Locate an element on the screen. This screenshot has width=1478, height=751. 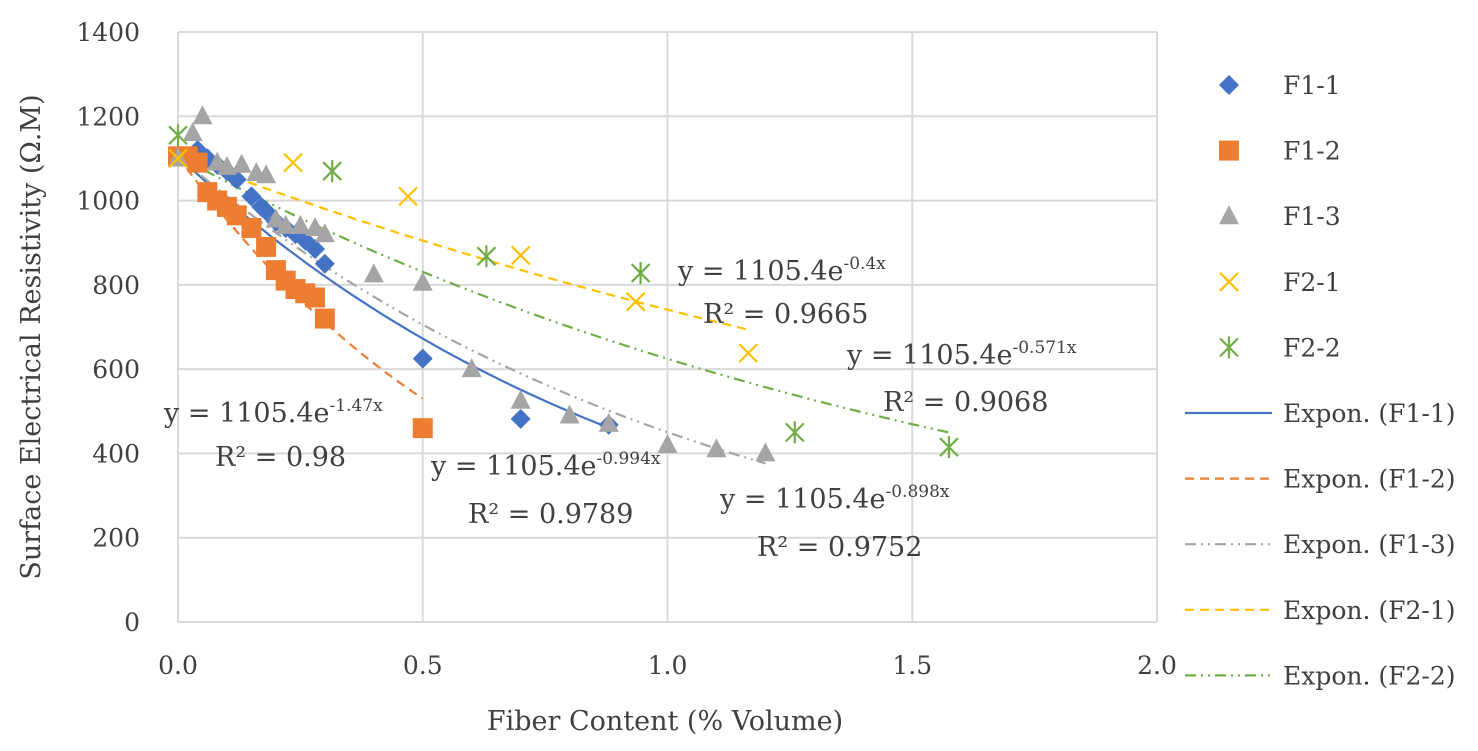
y-tick-label: 400 is located at coordinates (116, 453).